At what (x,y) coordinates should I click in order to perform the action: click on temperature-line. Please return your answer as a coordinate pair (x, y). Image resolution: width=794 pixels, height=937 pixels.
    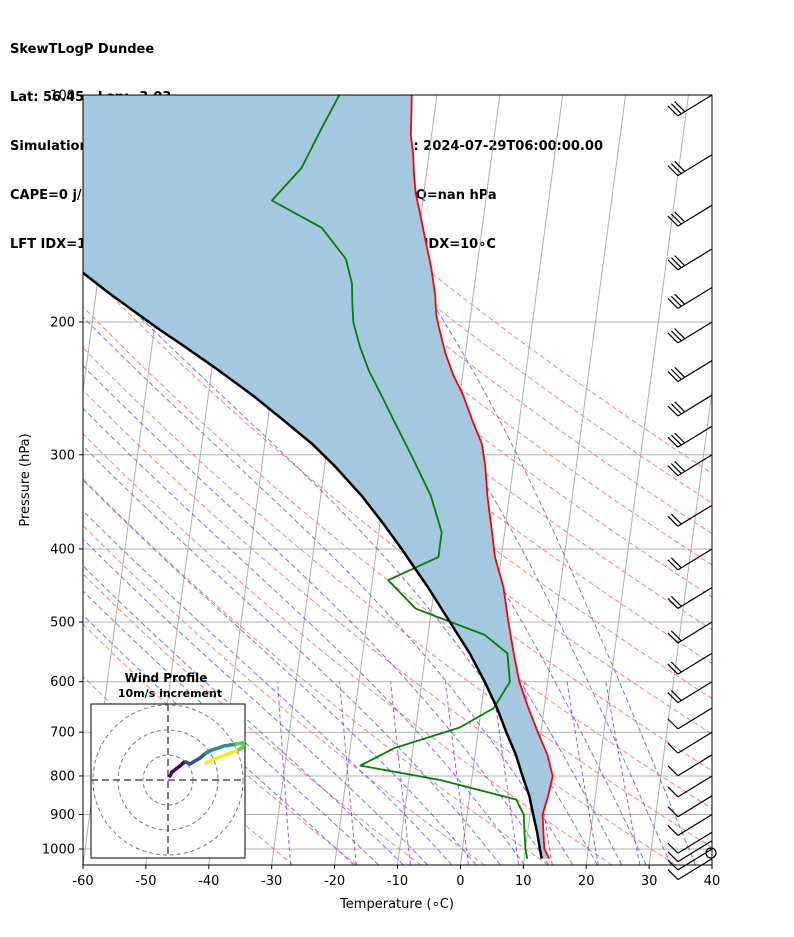
    Looking at the image, I should click on (481, 477).